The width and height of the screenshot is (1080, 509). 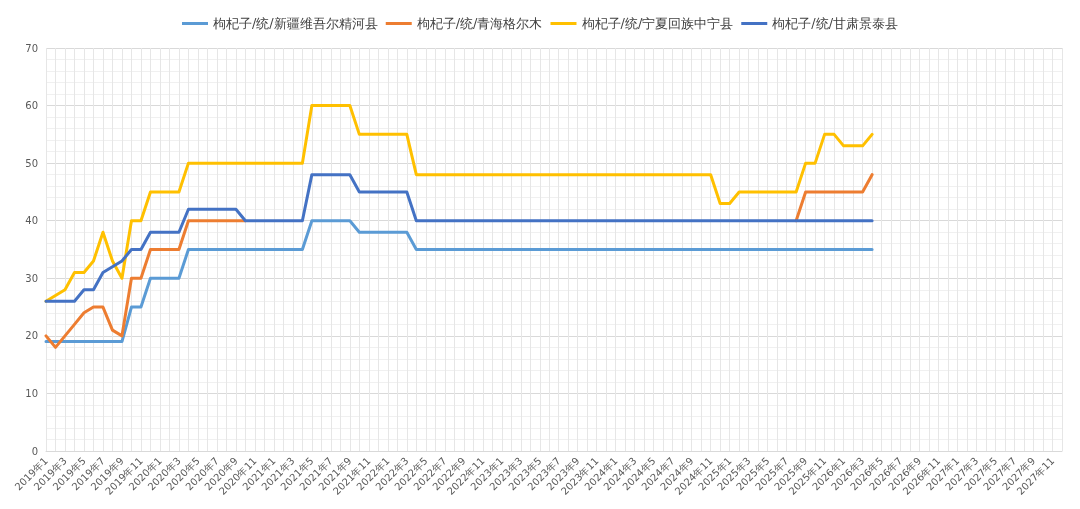 I want to click on y-tick-label: 10, so click(x=31, y=393).